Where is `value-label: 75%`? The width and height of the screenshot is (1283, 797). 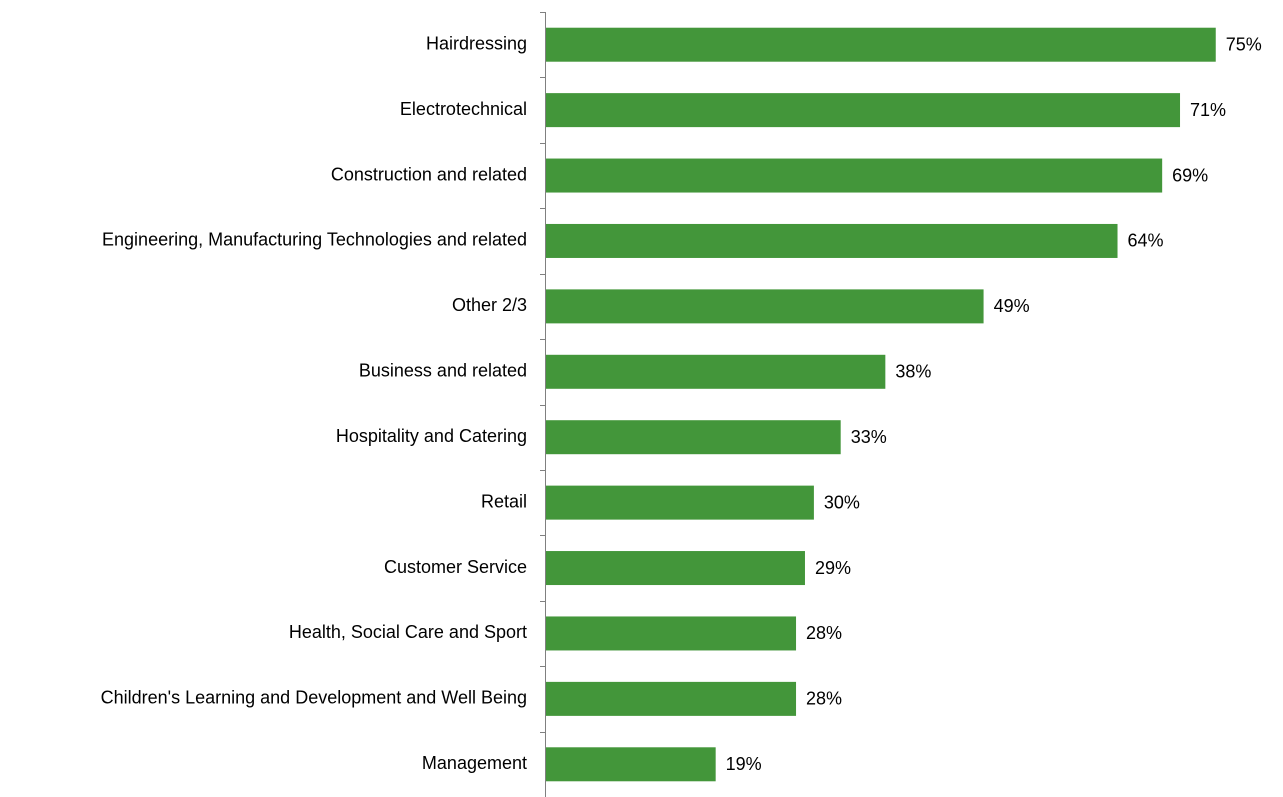 value-label: 75% is located at coordinates (1244, 44).